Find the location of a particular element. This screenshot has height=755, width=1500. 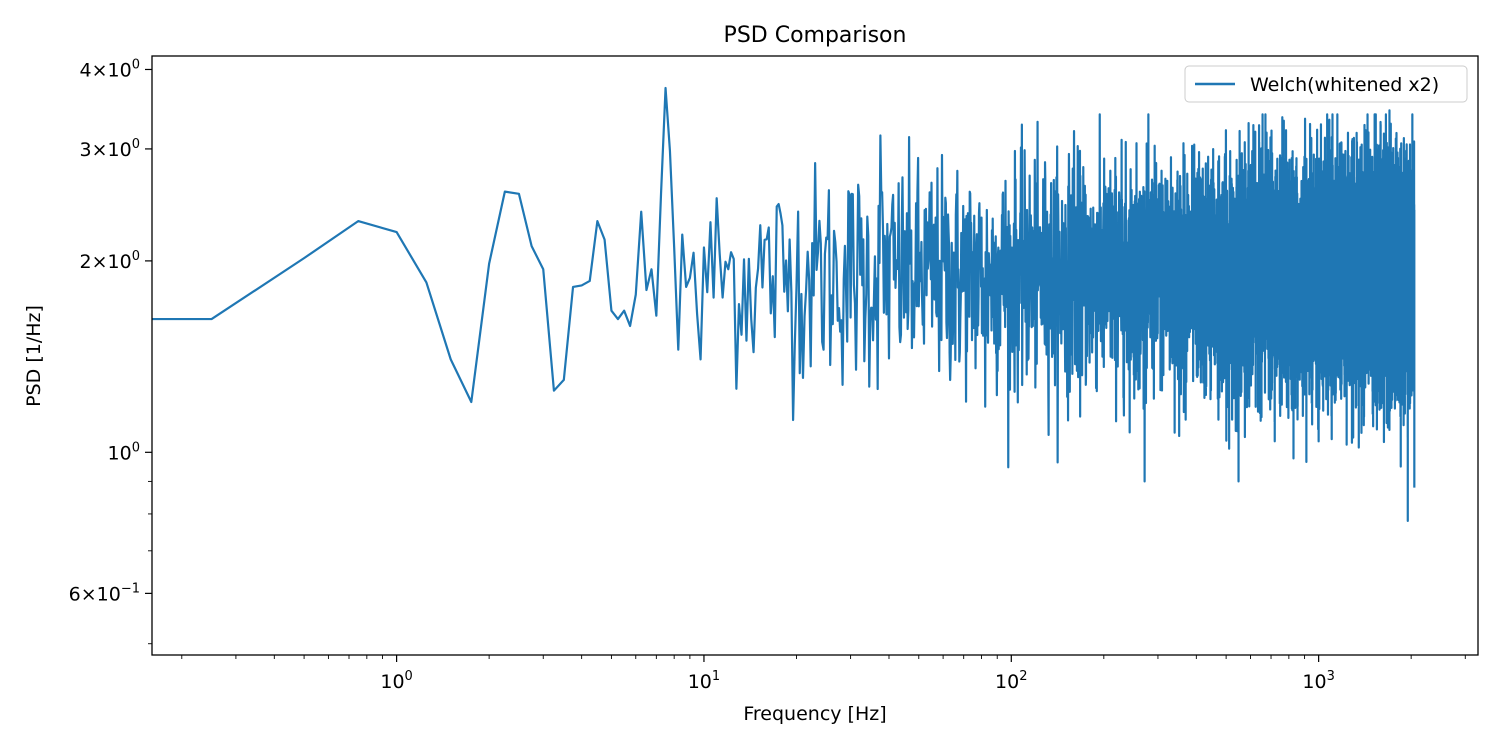

legend-box is located at coordinates (1326, 84).